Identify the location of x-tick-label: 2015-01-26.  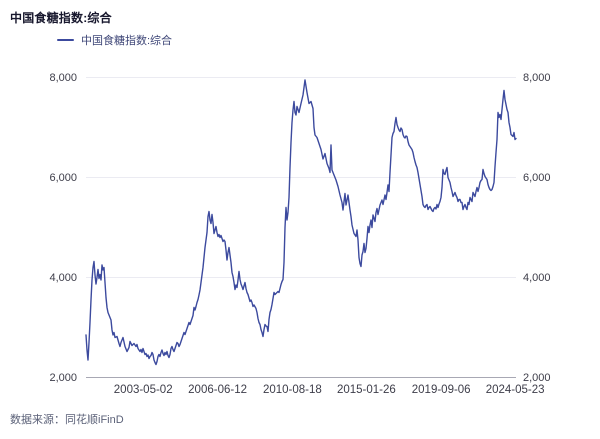
(366, 390).